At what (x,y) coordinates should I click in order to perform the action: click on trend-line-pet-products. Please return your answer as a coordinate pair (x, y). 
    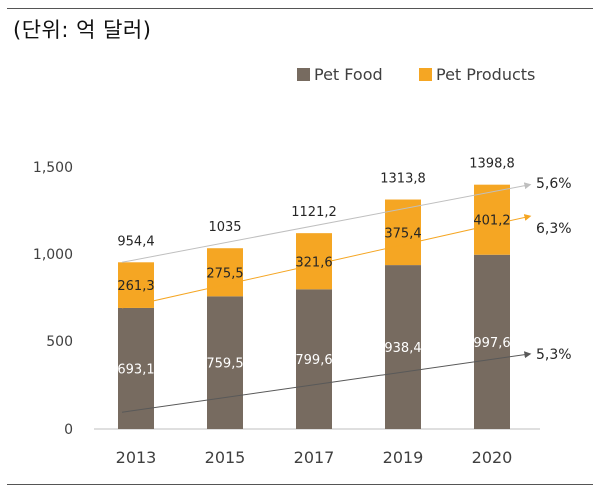
    Looking at the image, I should click on (326, 261).